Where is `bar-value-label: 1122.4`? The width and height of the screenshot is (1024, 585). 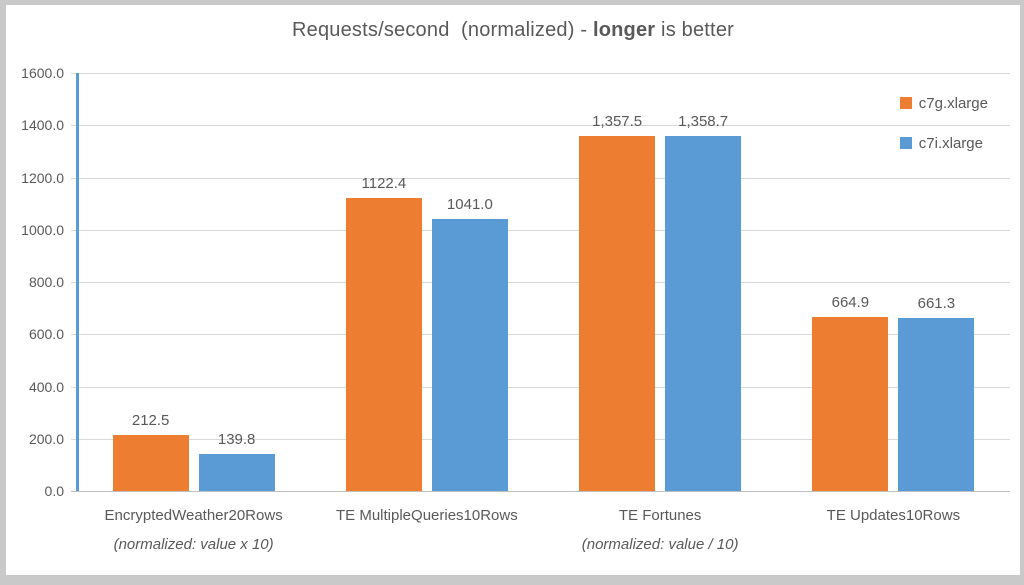
bar-value-label: 1122.4 is located at coordinates (384, 183).